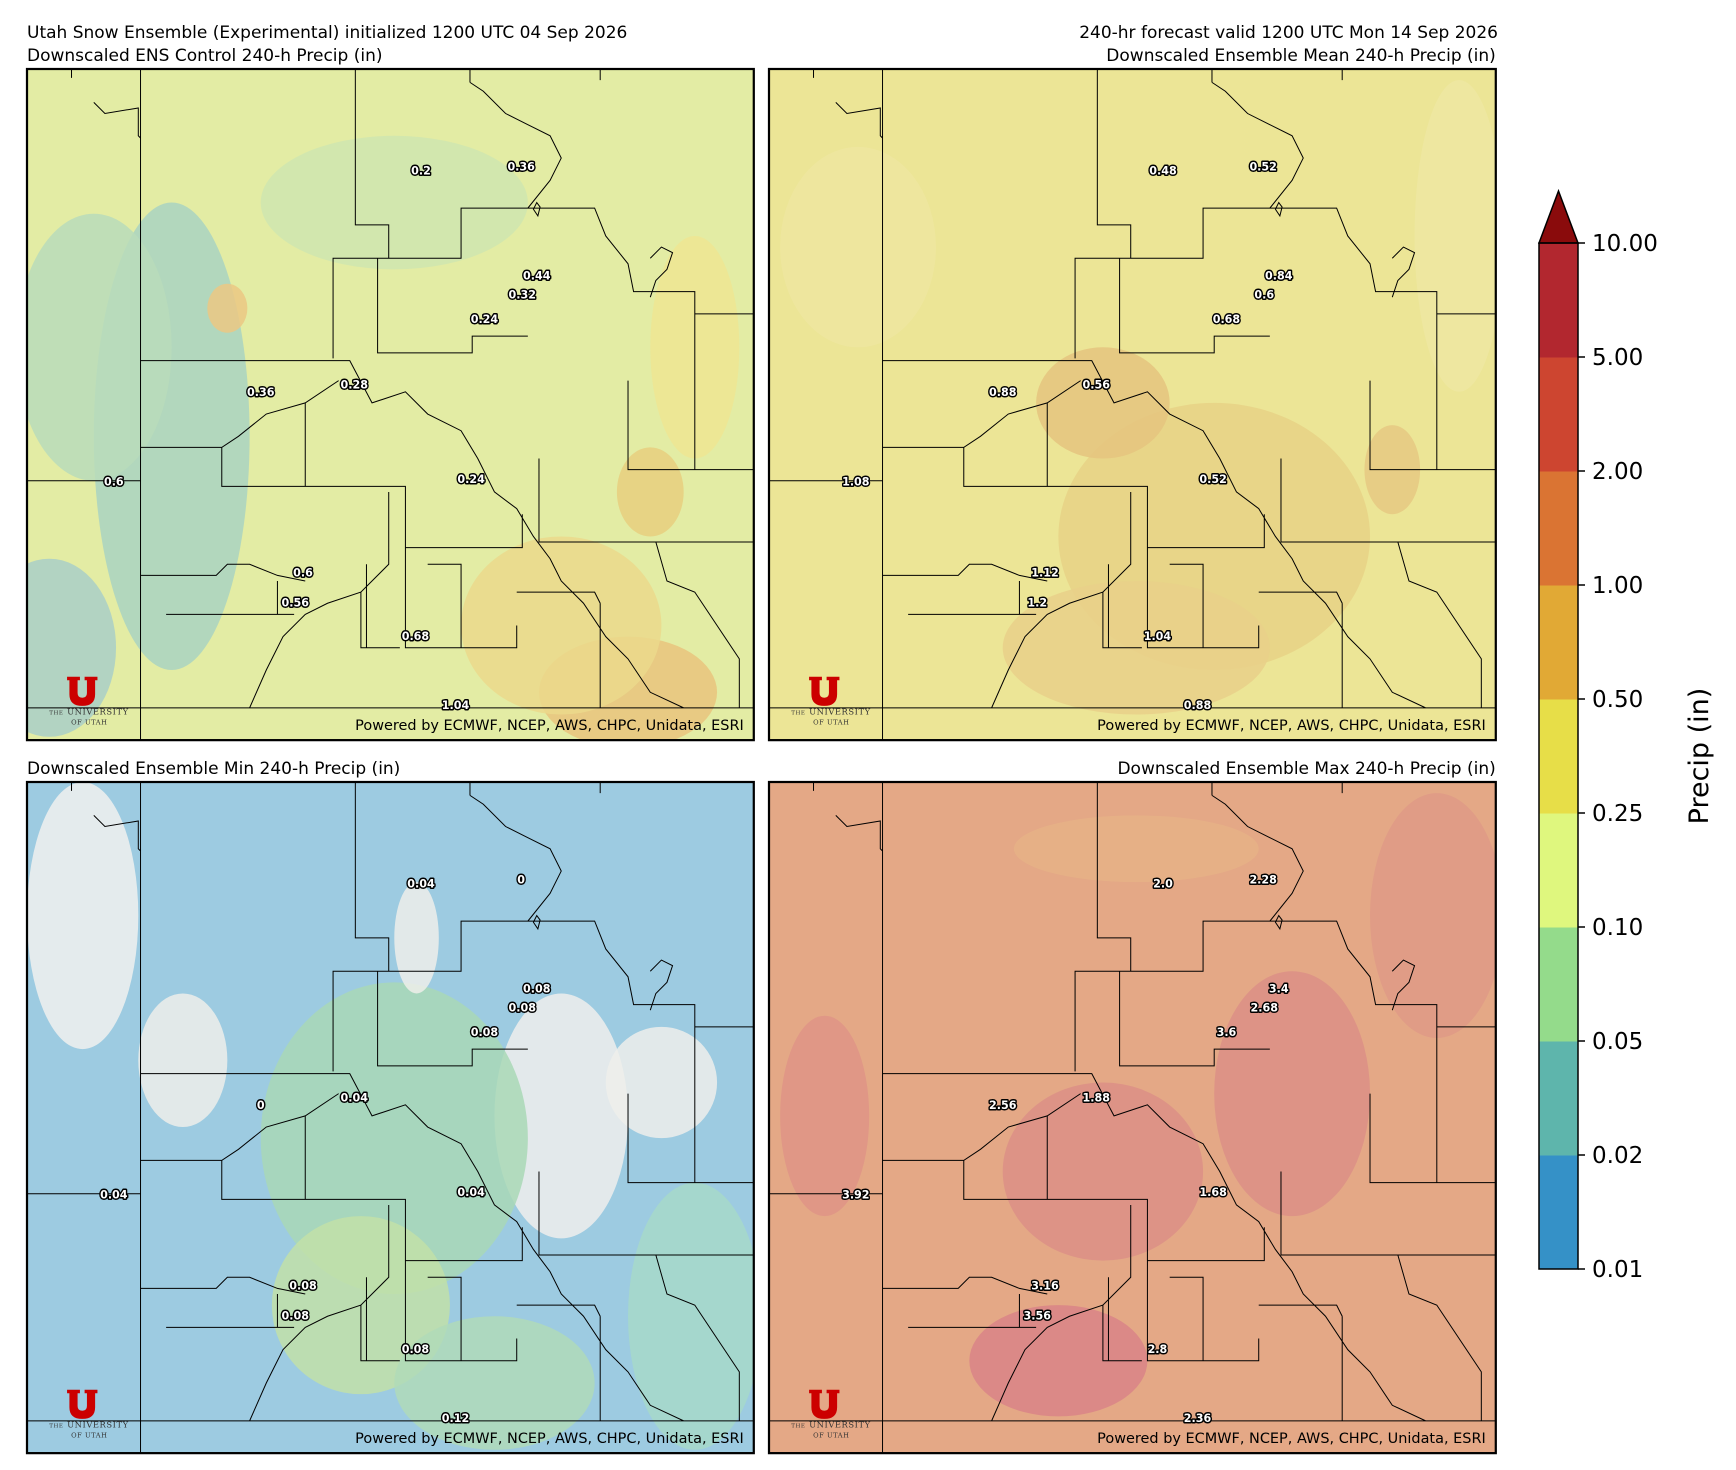 This screenshot has height=1470, width=1736. Describe the element at coordinates (1158, 1349) in the screenshot. I see `point-value: 2.8` at that location.